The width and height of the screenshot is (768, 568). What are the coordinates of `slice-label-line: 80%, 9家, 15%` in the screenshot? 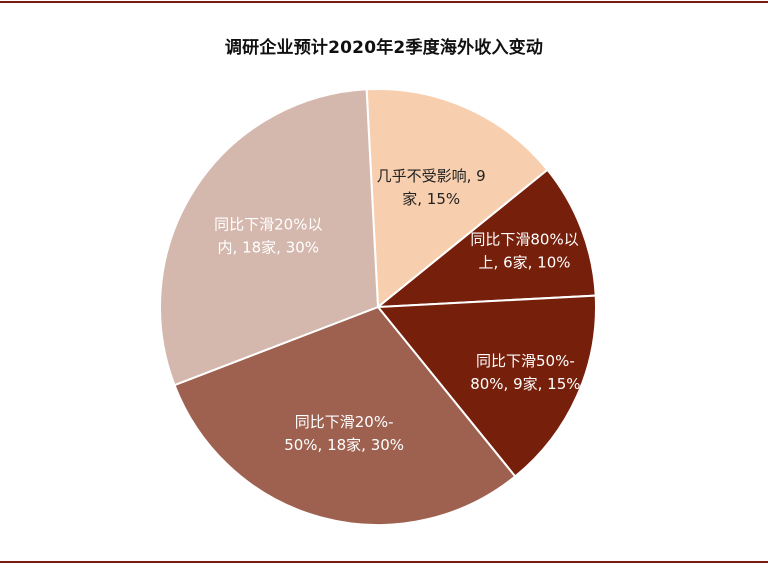 It's located at (525, 384).